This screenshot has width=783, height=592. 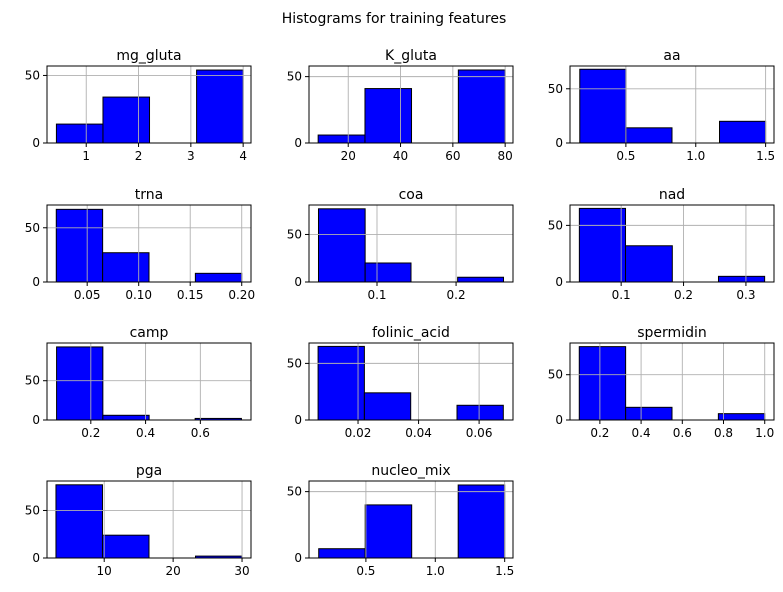 I want to click on axes-frame-trna, so click(x=149, y=243).